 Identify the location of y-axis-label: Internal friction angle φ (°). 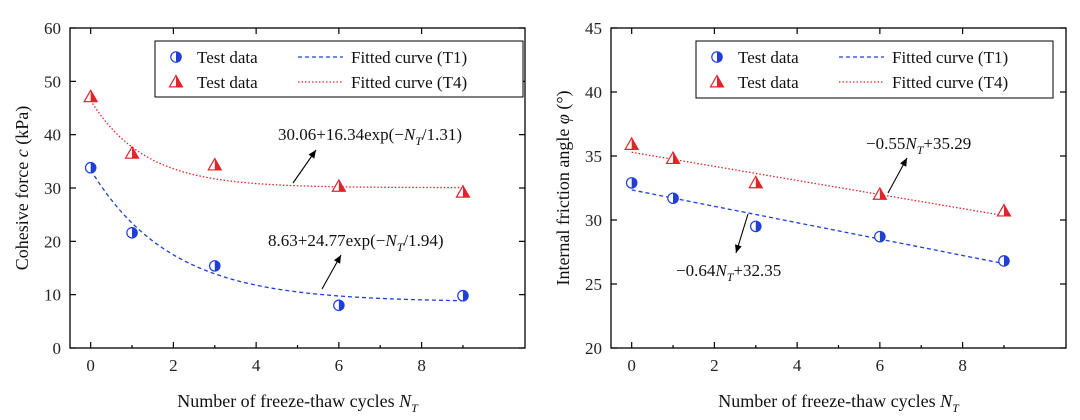
(563, 187).